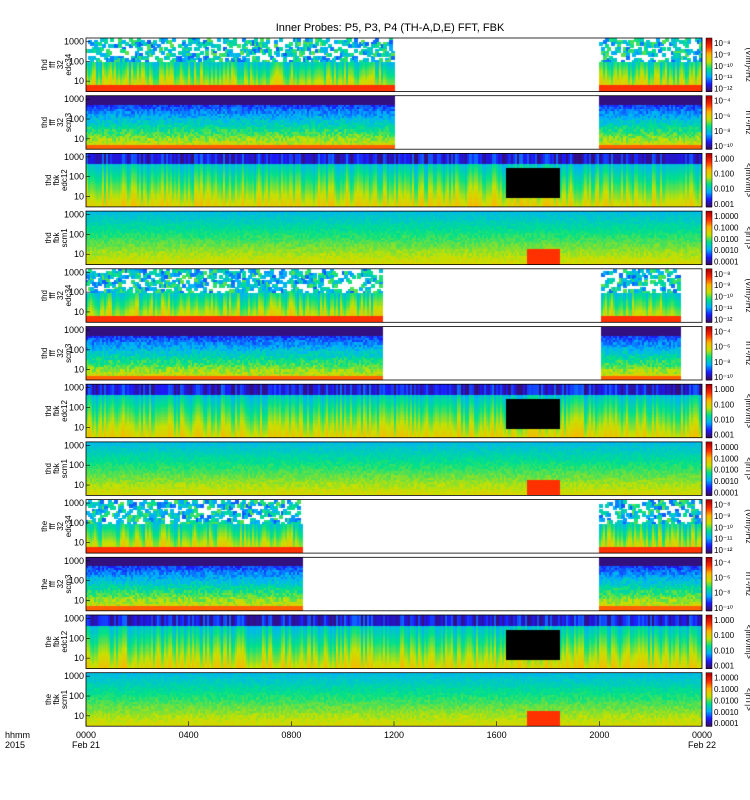 This screenshot has height=800, width=750. I want to click on colorbar-tick-label: 10⁻¹², so click(723, 550).